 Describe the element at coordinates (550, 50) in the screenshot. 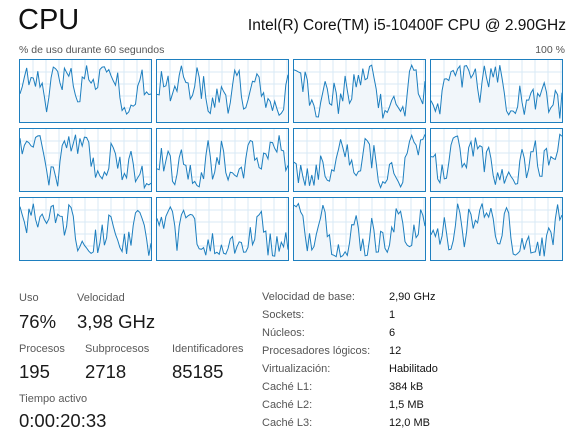

I see `graph-max-label: 100 %` at that location.